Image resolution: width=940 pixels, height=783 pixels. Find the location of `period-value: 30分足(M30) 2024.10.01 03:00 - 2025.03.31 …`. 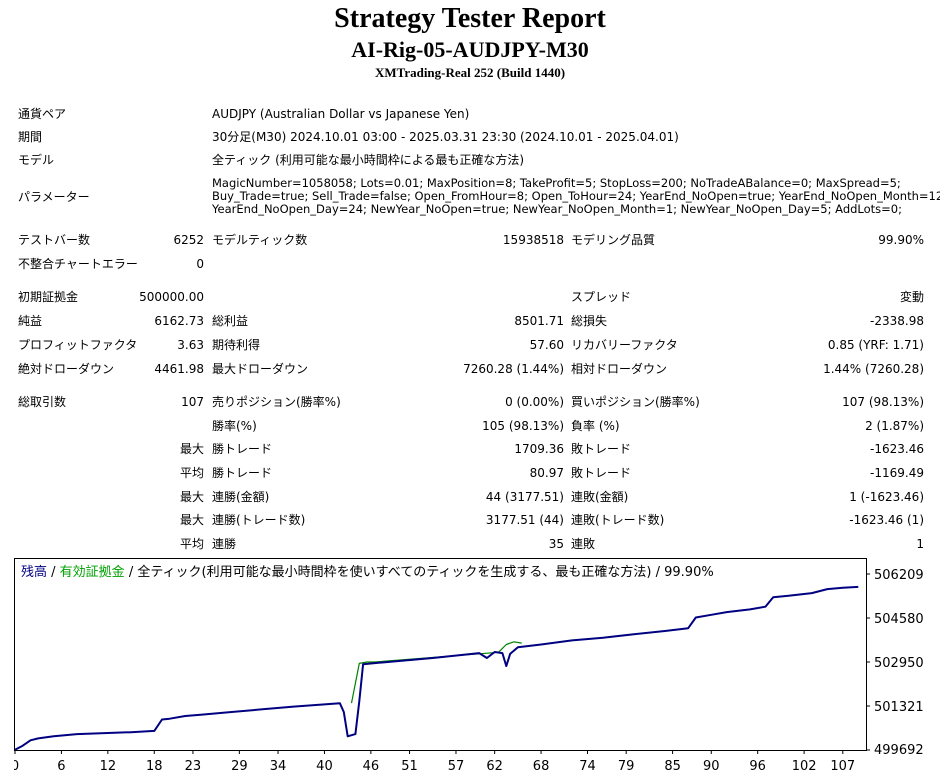

period-value: 30分足(M30) 2024.10.01 03:00 - 2025.03.31 … is located at coordinates (445, 137).